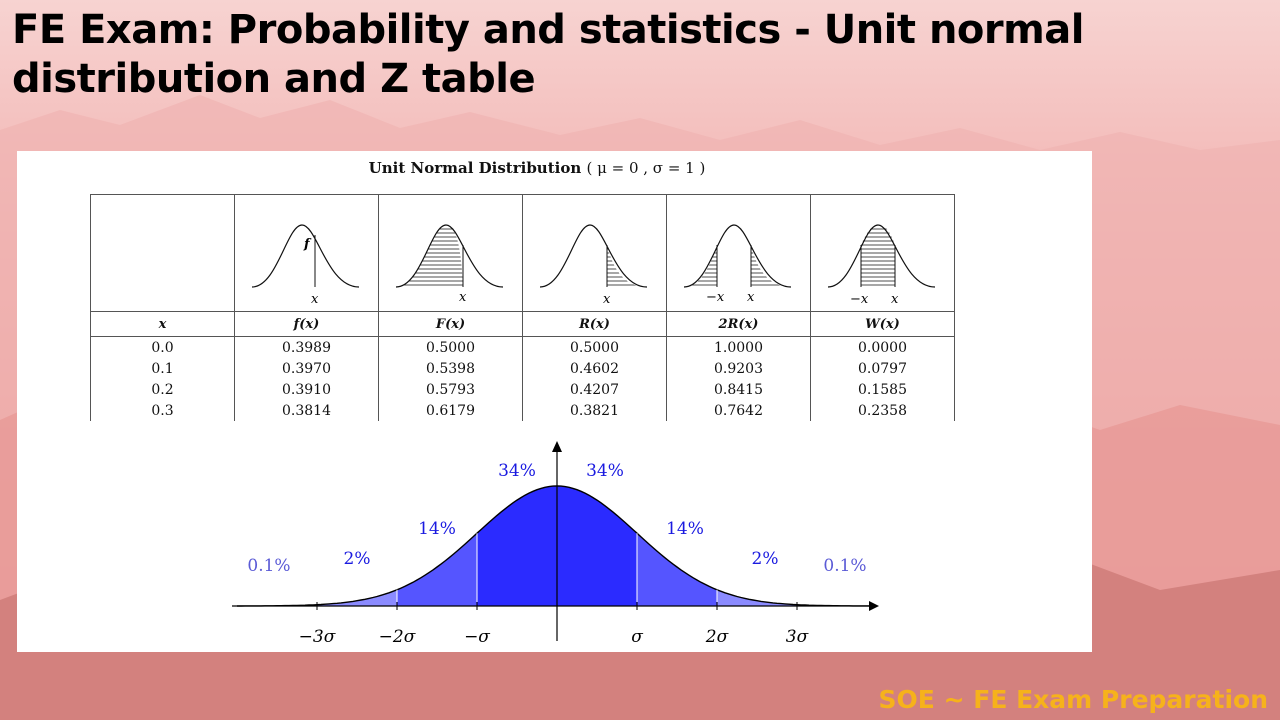  I want to click on y-axis-arrow, so click(557, 446).